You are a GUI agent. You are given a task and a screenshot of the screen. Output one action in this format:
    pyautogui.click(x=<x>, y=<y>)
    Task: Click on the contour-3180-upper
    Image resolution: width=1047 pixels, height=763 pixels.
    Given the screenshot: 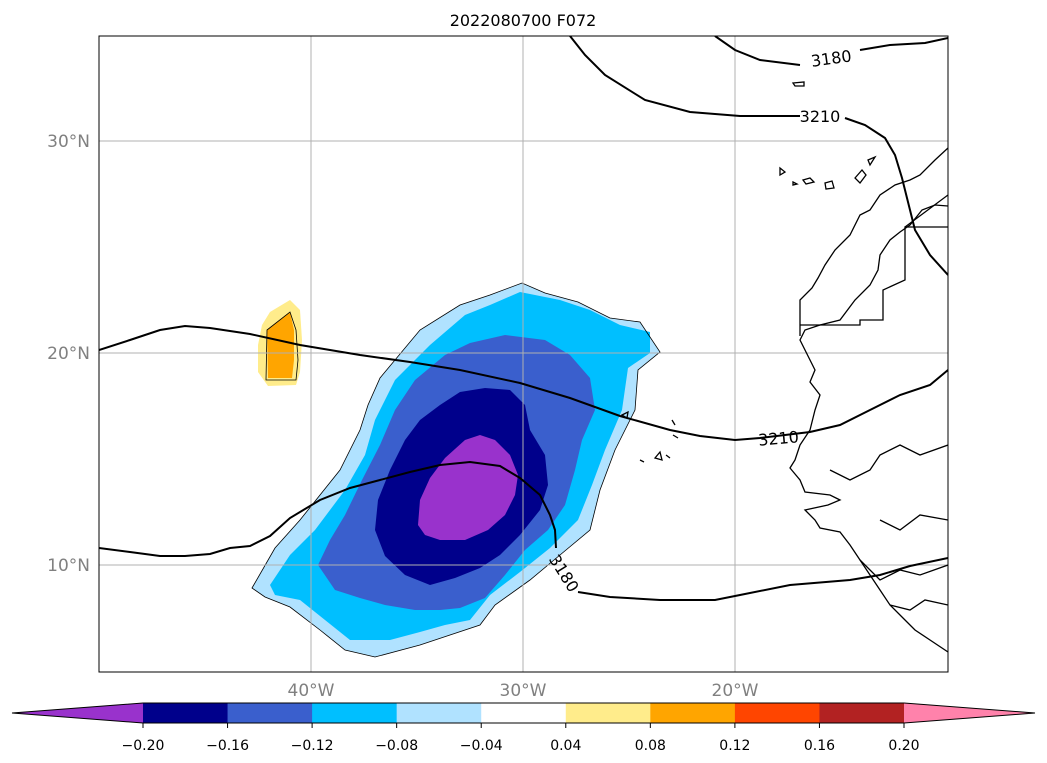 What is the action you would take?
    pyautogui.click(x=757, y=51)
    